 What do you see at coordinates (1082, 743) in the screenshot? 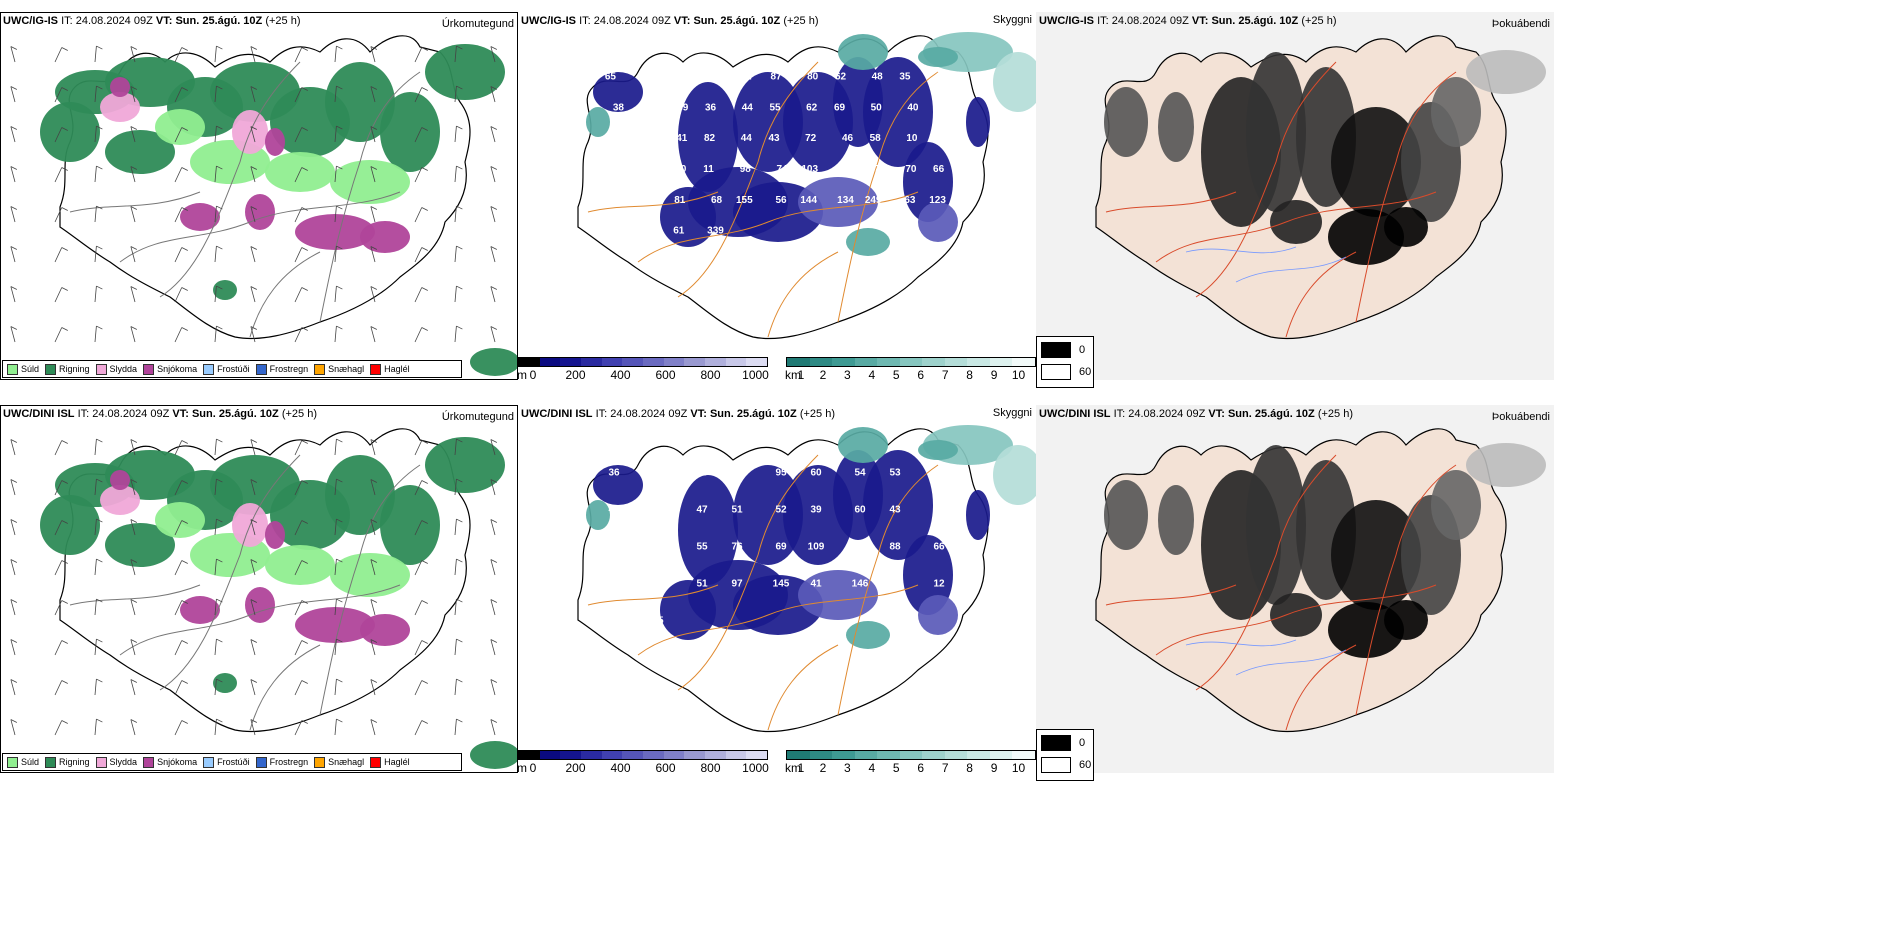
I see `fog-dark-value: 0` at bounding box center [1082, 743].